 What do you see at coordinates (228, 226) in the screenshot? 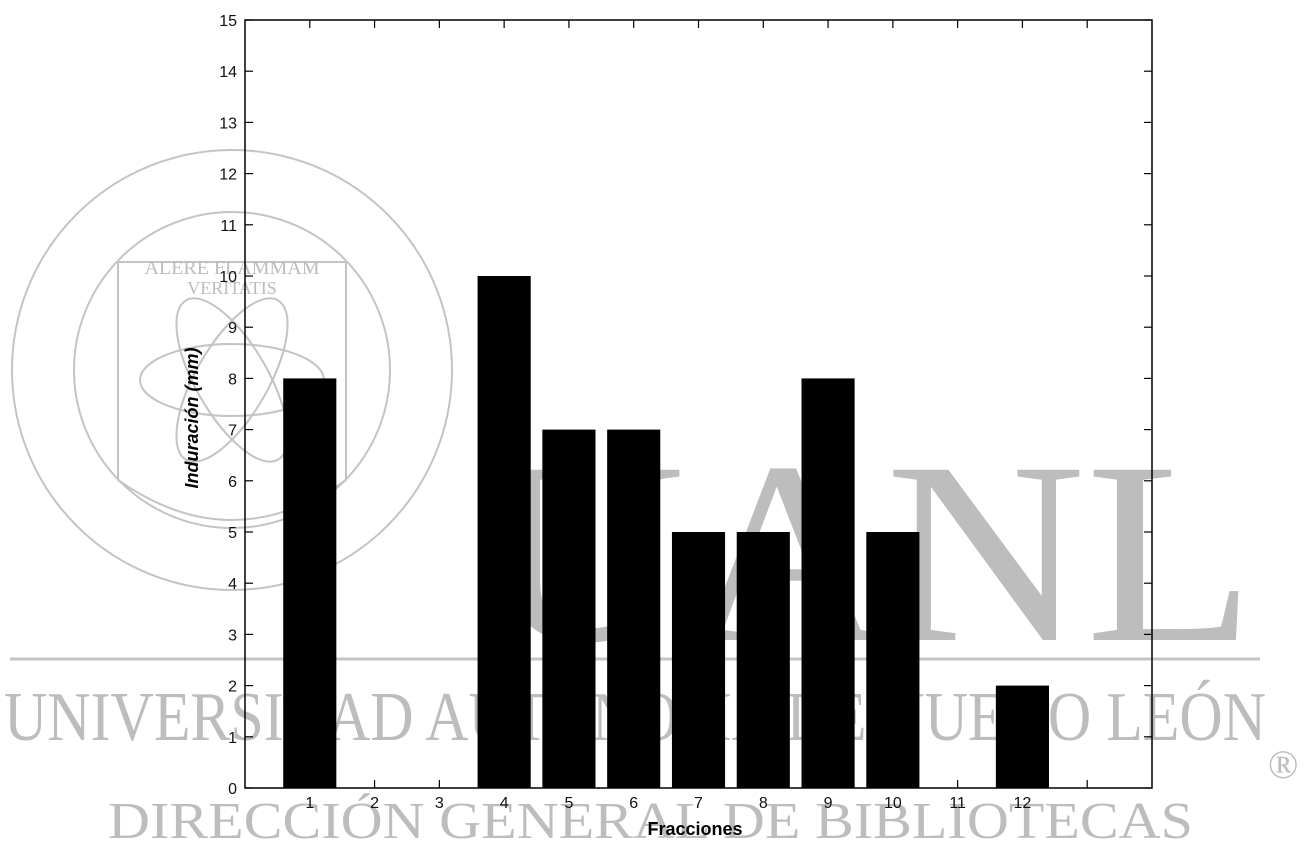
I see `y-tick-label: 11` at bounding box center [228, 226].